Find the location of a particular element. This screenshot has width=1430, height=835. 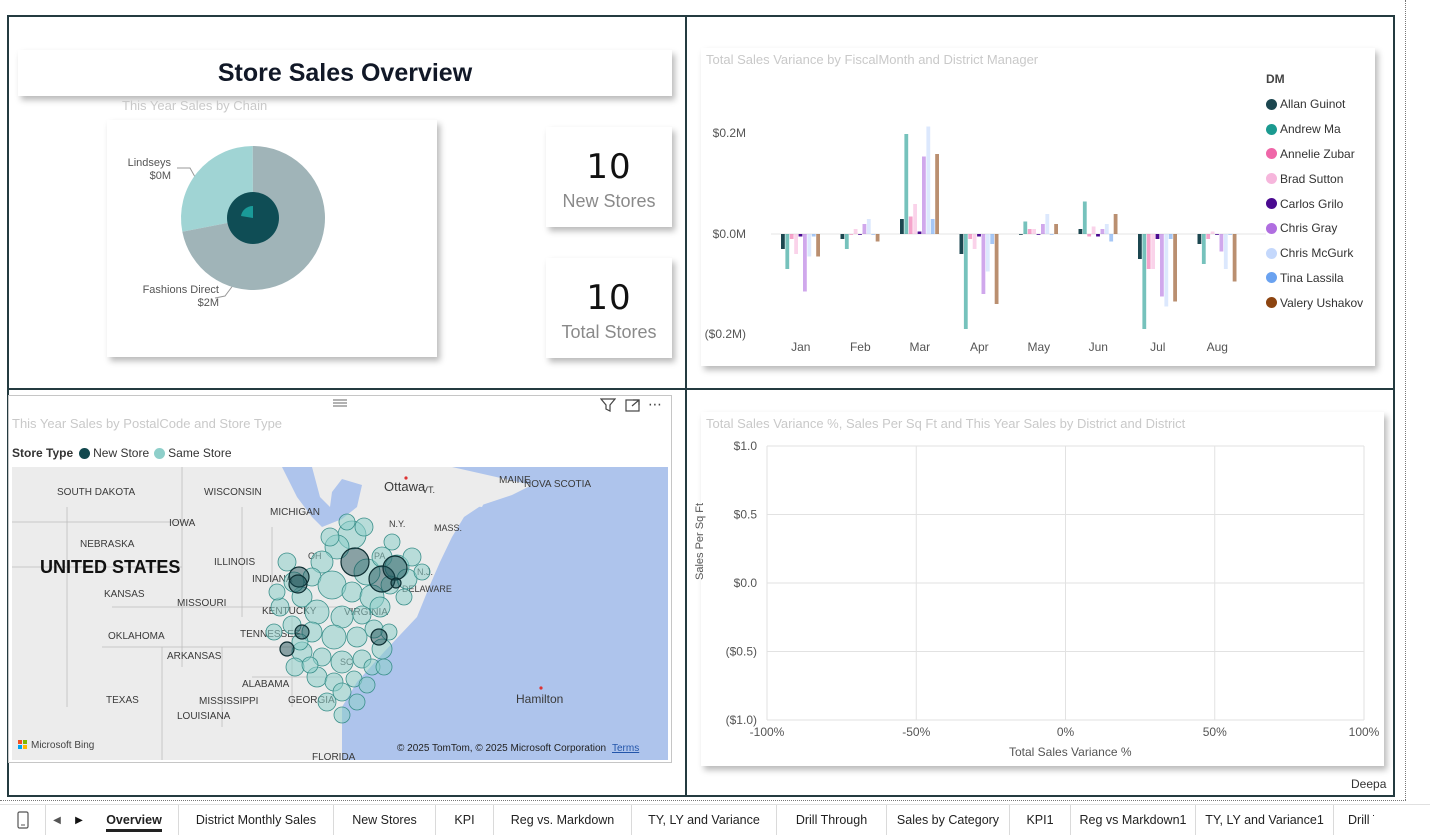

legend-item: Allan Guinot is located at coordinates (1314, 104).